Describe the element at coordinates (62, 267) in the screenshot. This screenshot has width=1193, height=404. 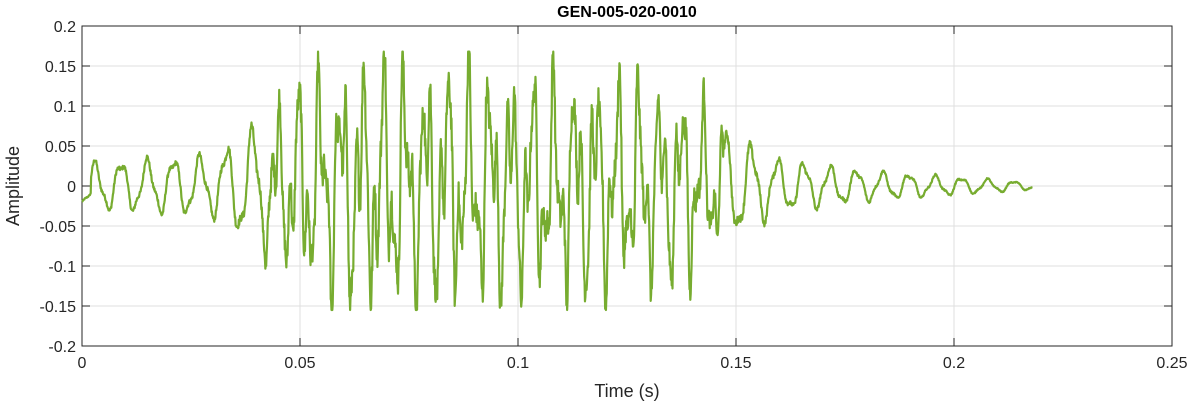
I see `y-tick-label: -0.1` at that location.